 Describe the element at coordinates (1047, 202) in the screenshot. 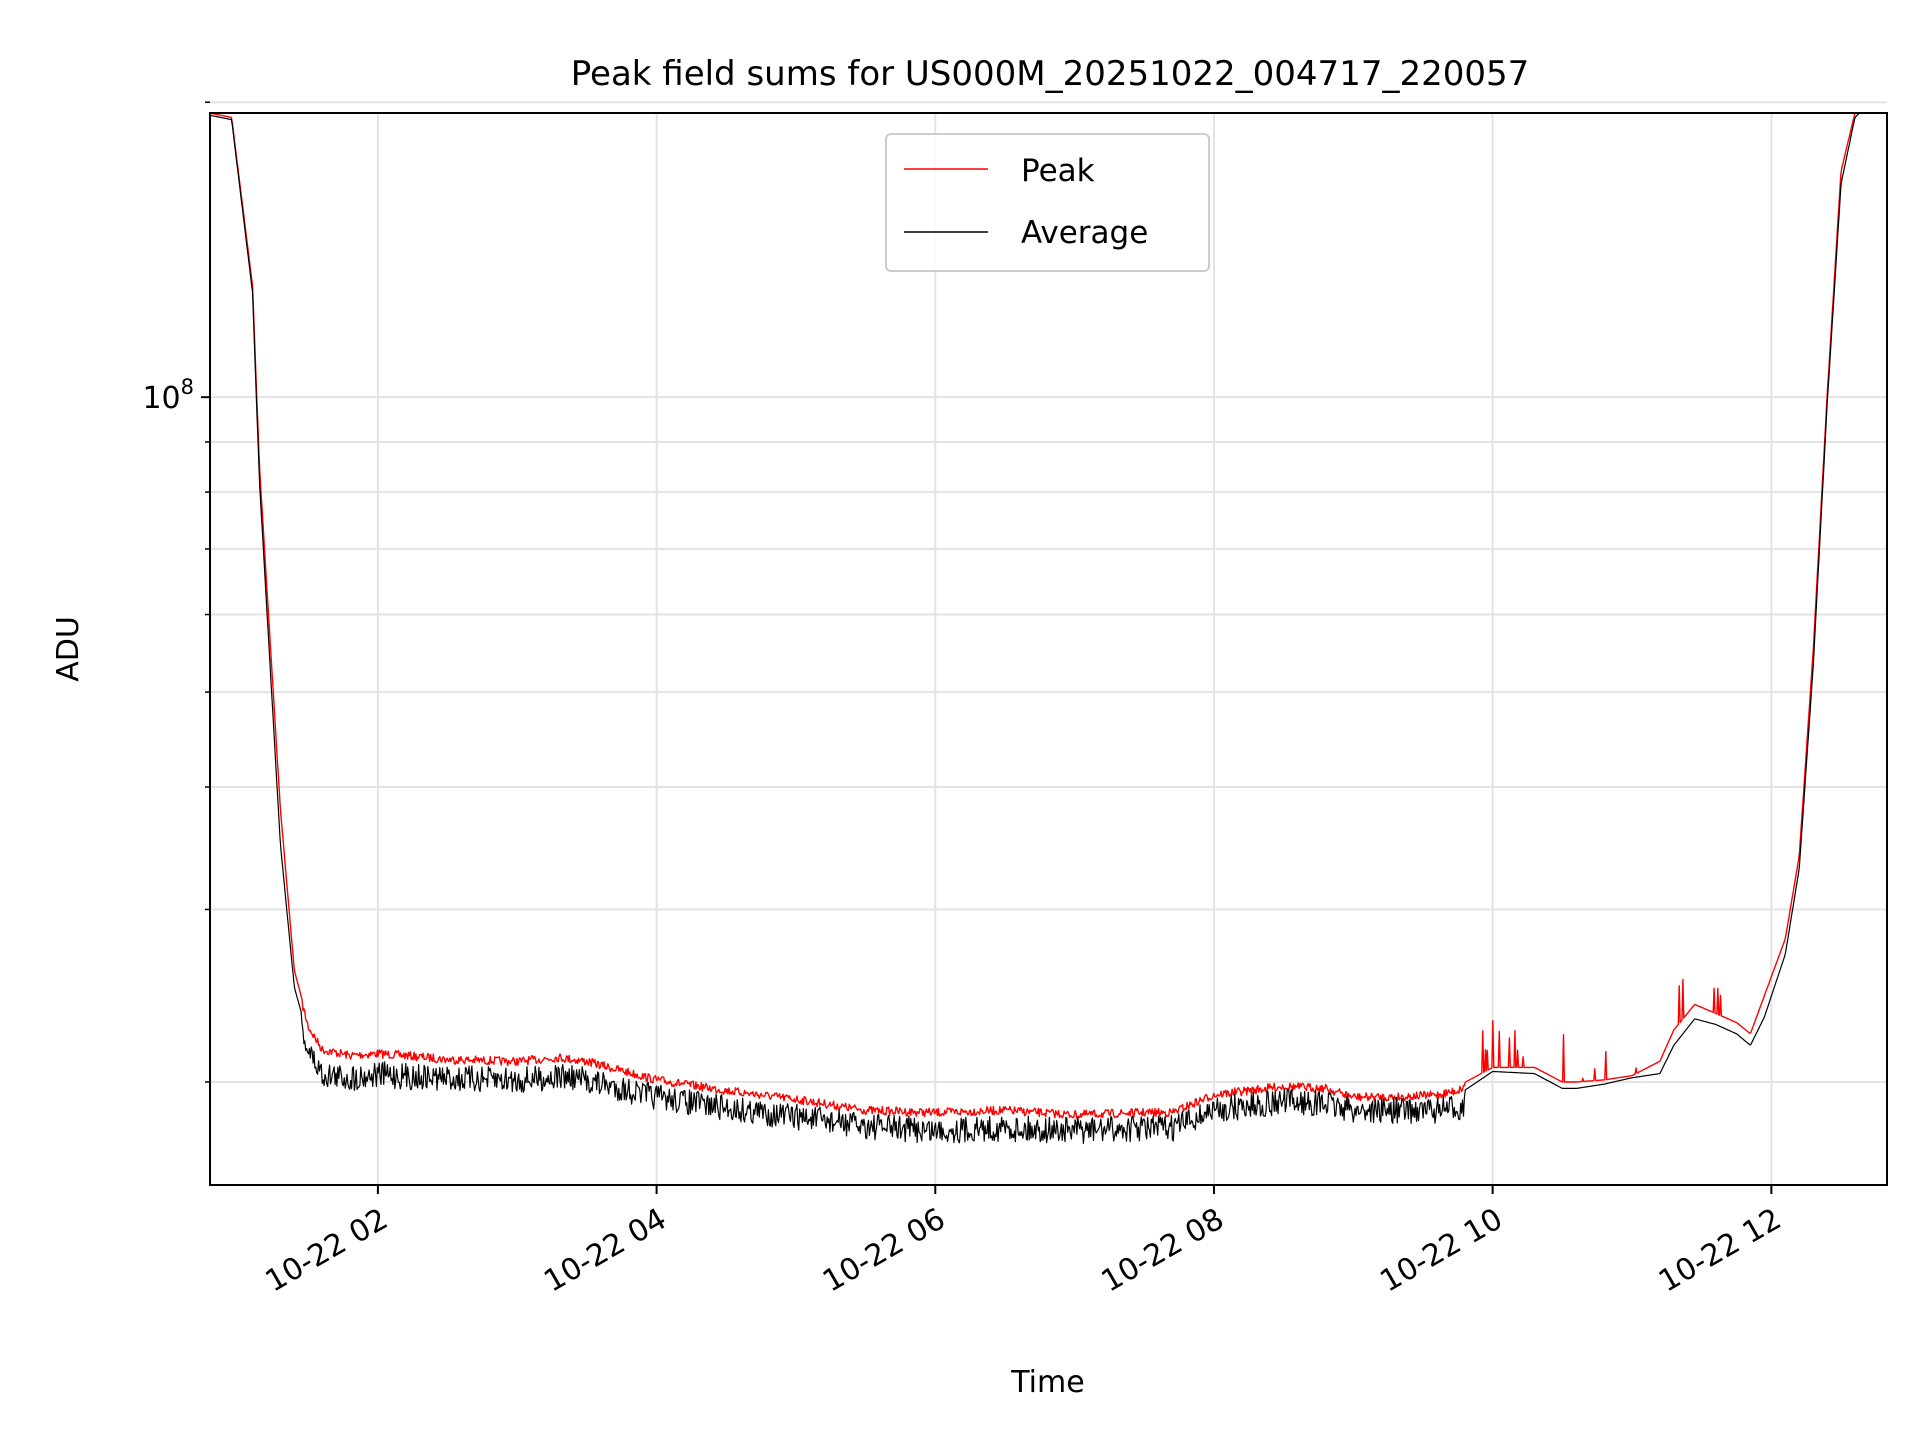

I see `legend: Peak Average` at that location.